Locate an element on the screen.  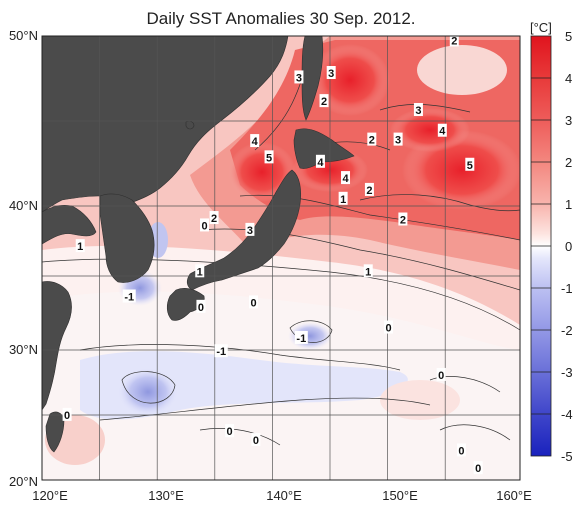
x-axis: 120°E 130°E 140°E 150°E 160°E is located at coordinates (282, 495).